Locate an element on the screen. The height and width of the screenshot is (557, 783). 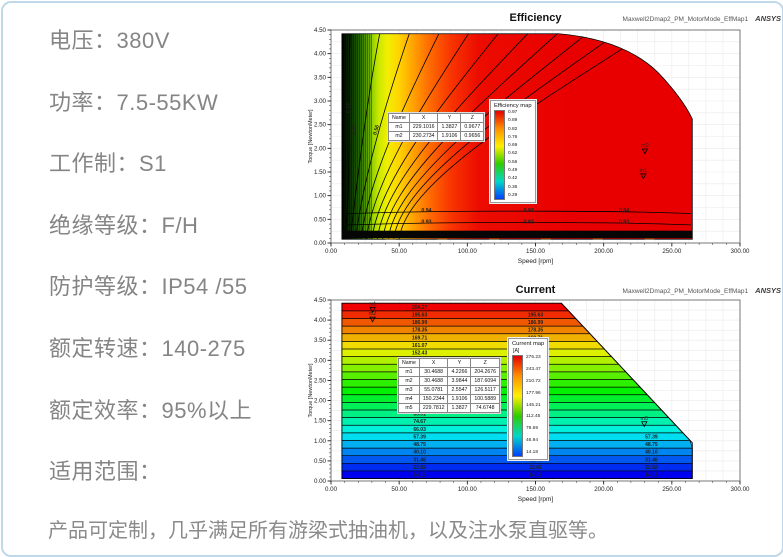
spec-line: 工作制：S1 is located at coordinates (108, 163).